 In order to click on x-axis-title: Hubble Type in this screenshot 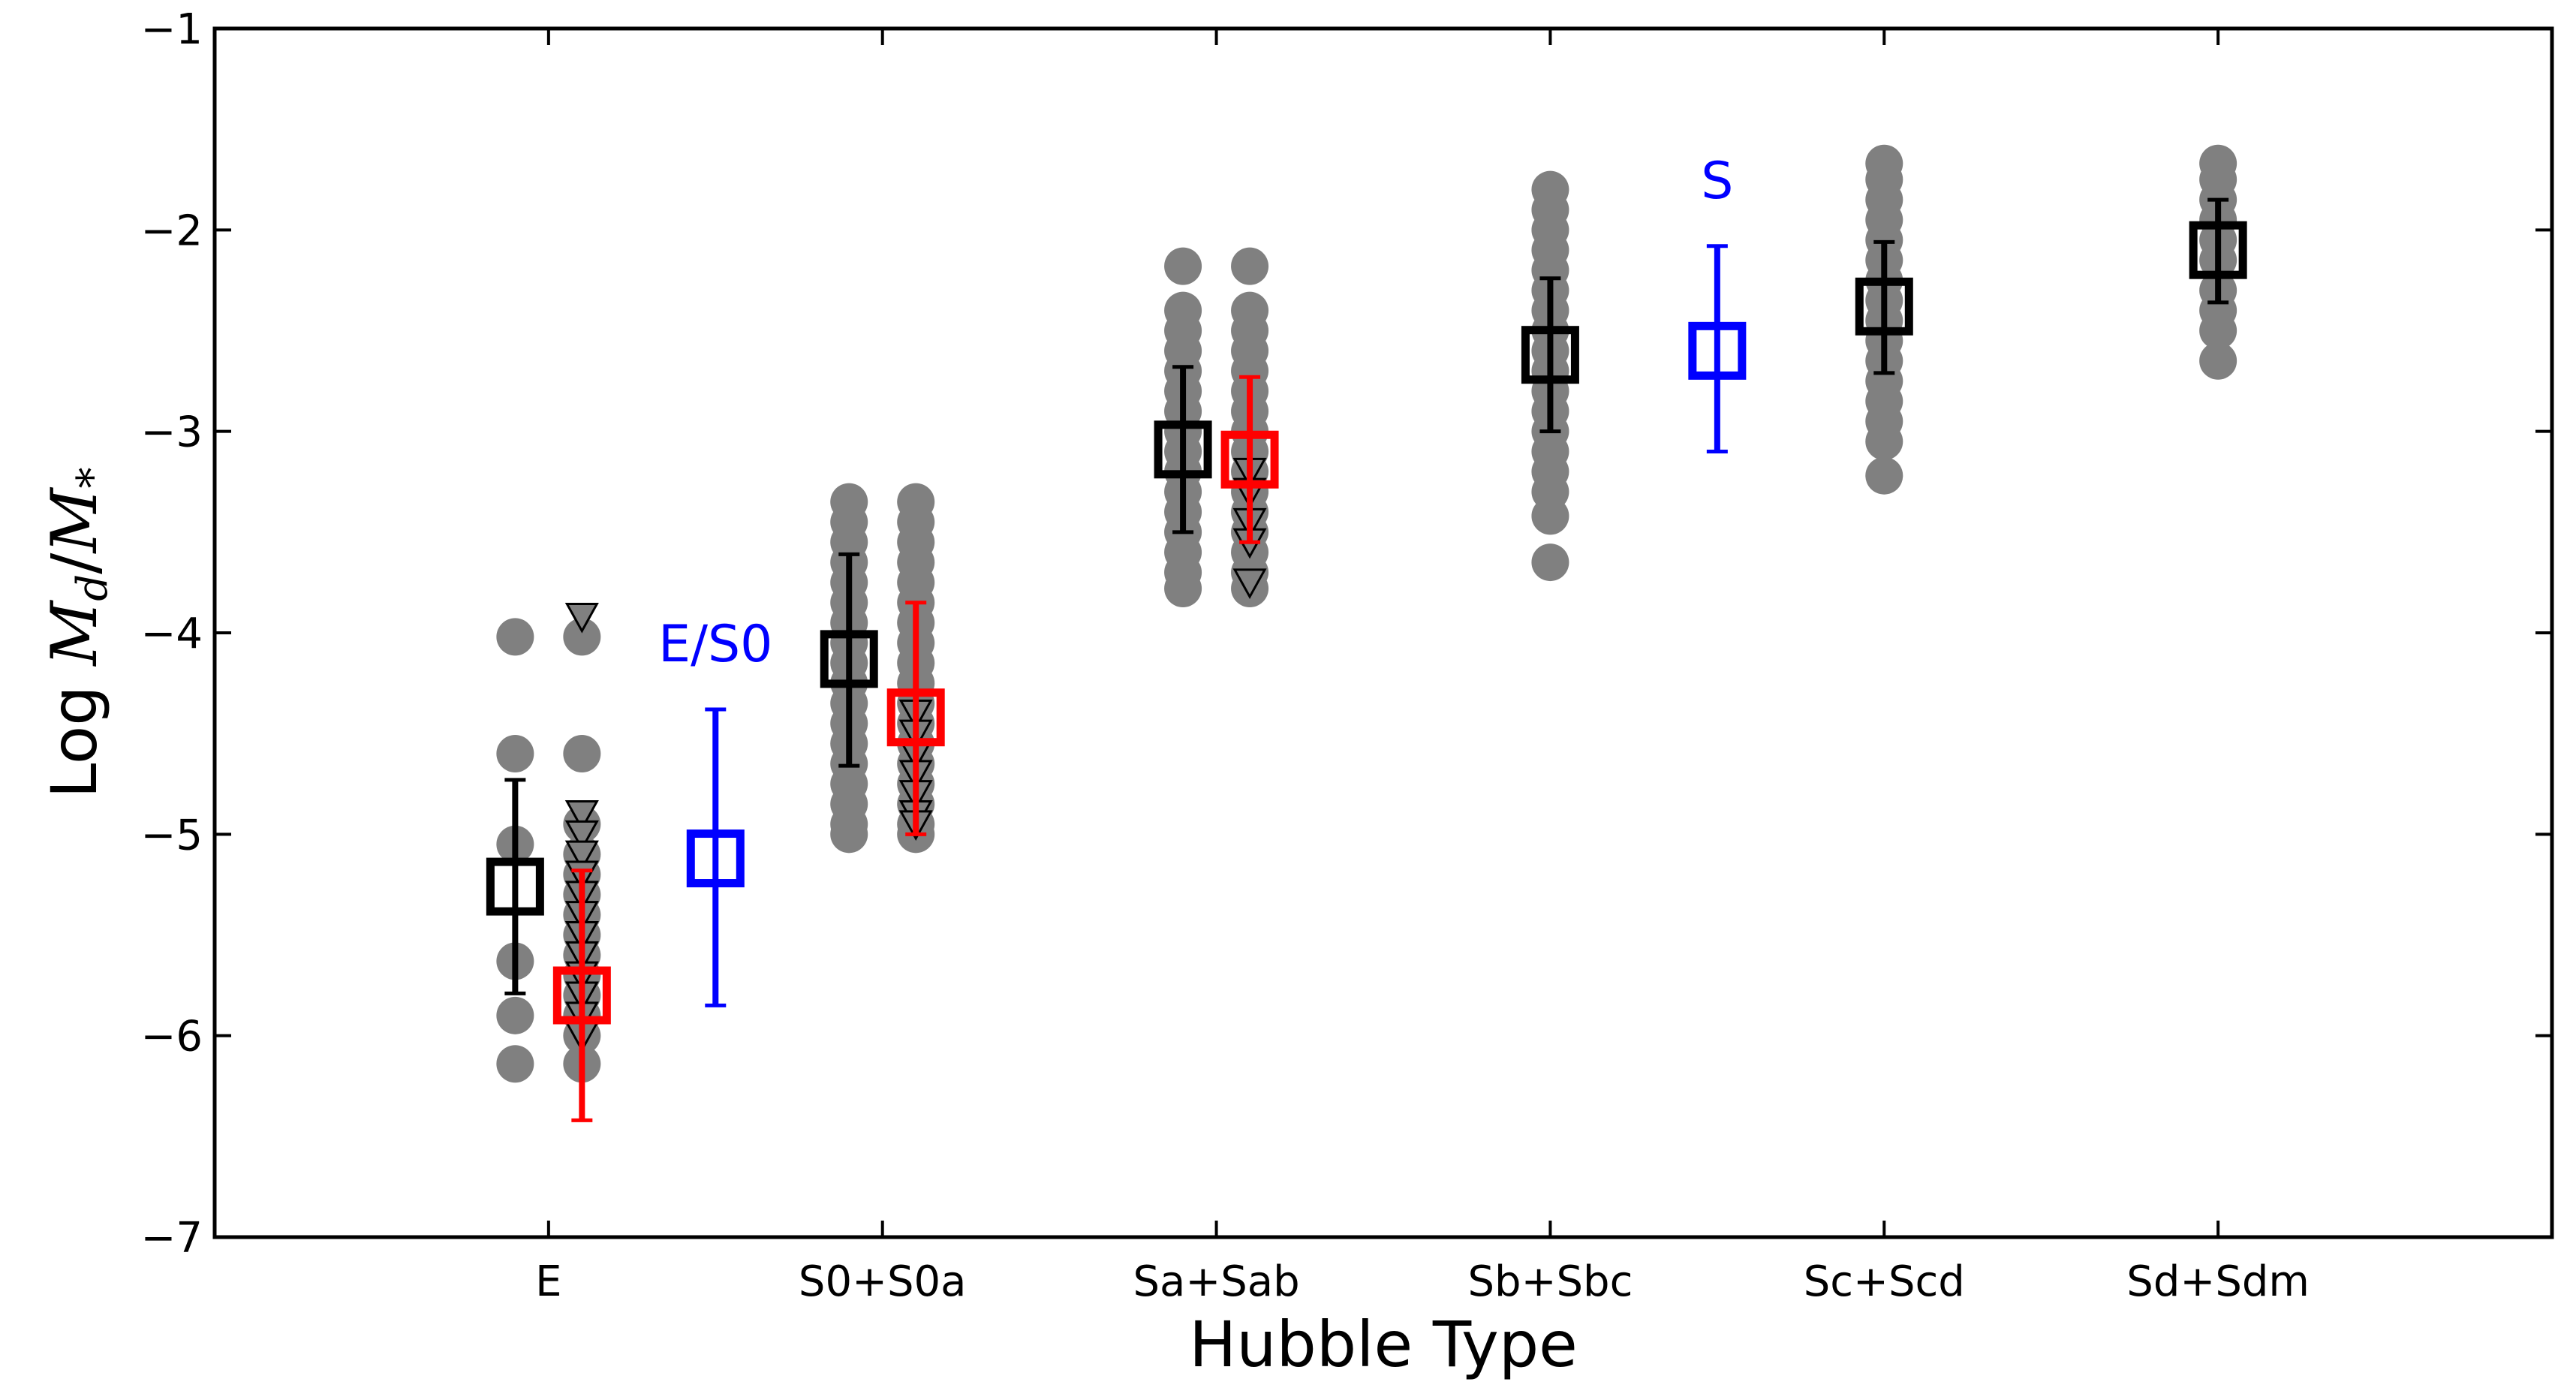, I will do `click(1383, 1344)`.